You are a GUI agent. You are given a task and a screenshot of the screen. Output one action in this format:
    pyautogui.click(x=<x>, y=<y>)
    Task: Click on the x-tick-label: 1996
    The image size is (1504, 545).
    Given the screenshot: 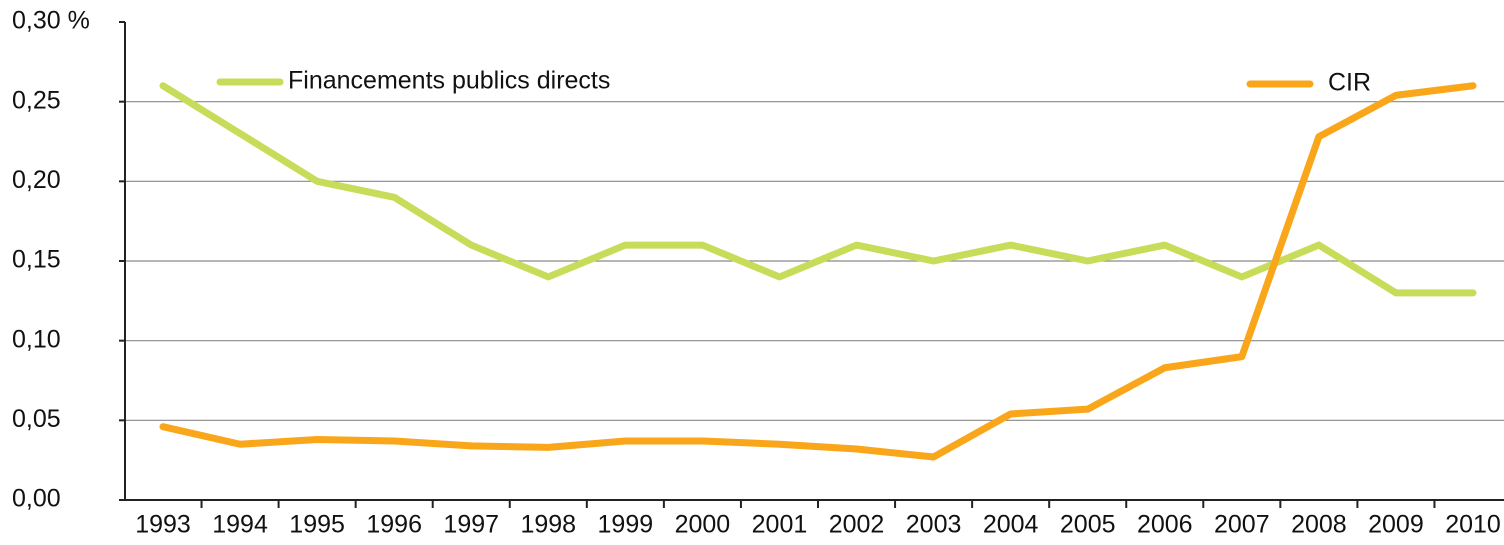 What is the action you would take?
    pyautogui.click(x=394, y=525)
    